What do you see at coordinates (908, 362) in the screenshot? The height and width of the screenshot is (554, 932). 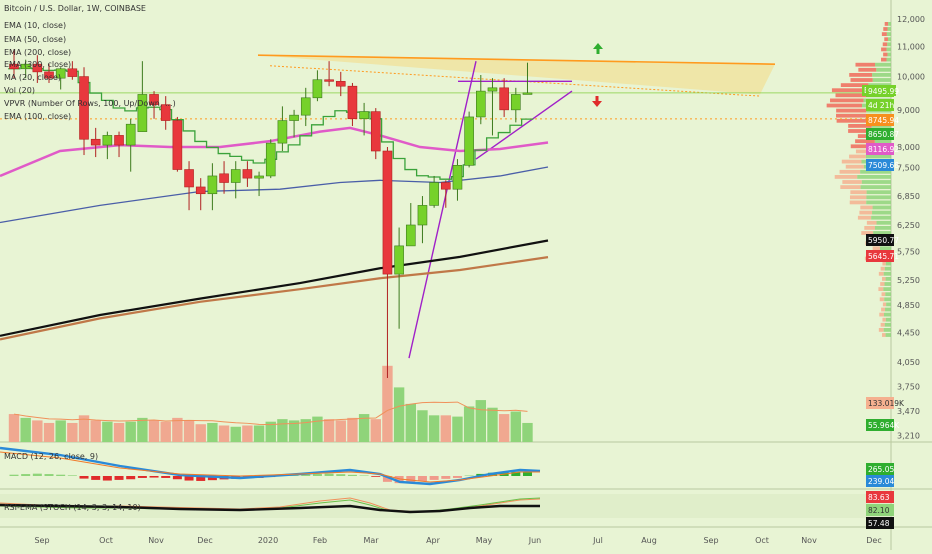 I see `price-tick-label: 4,050` at bounding box center [908, 362].